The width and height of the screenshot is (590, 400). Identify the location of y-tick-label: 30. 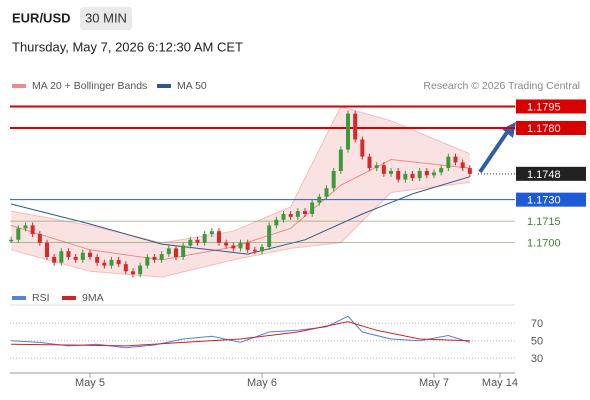
(537, 359).